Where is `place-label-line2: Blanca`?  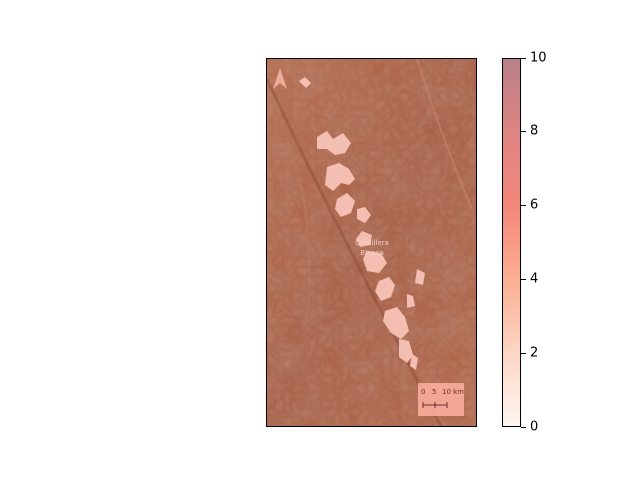
place-label-line2: Blanca is located at coordinates (372, 253).